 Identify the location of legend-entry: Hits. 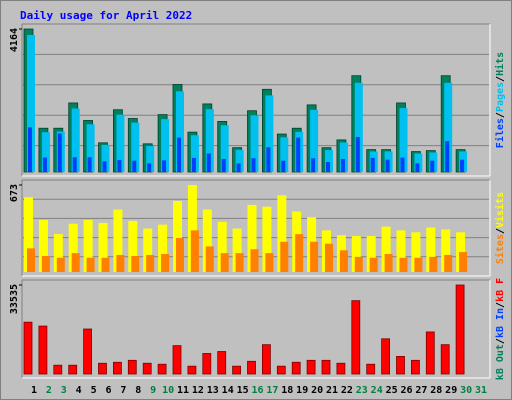
(500, 64).